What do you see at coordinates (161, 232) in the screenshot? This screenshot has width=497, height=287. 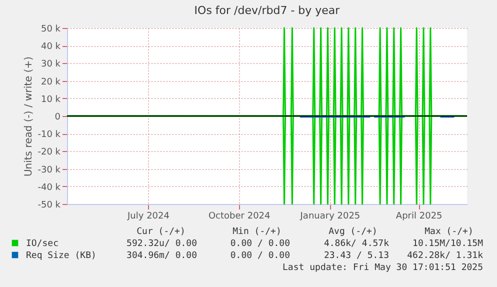 I see `text: Cur (-/+)` at bounding box center [161, 232].